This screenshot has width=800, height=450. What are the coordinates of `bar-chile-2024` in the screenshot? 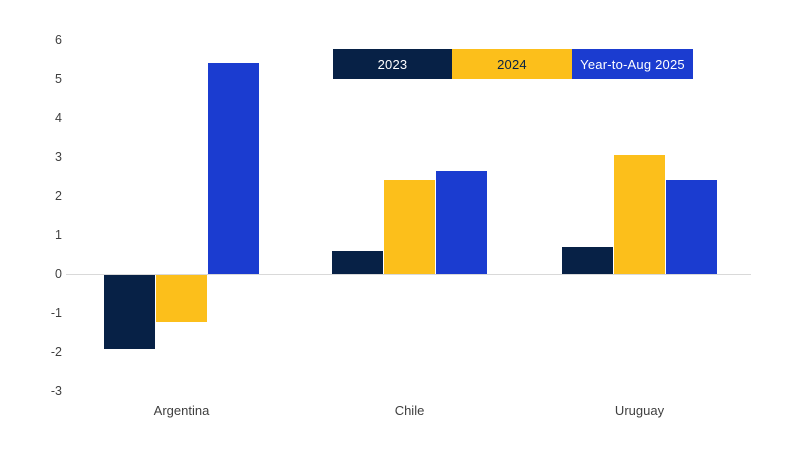 It's located at (409, 227).